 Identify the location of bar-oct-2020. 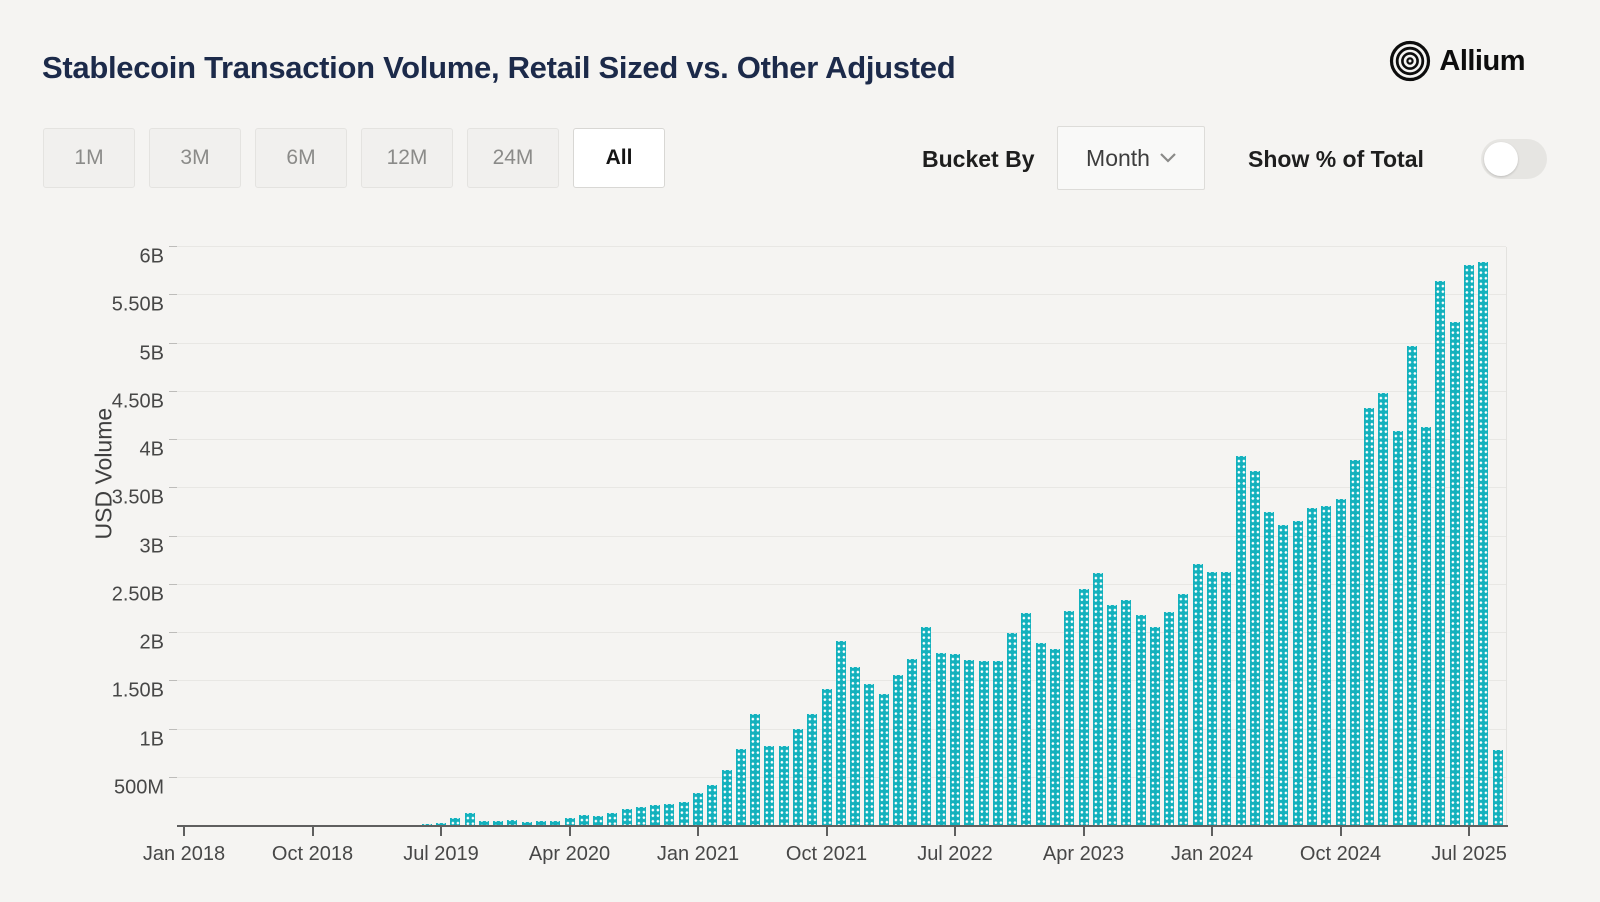
(655, 815).